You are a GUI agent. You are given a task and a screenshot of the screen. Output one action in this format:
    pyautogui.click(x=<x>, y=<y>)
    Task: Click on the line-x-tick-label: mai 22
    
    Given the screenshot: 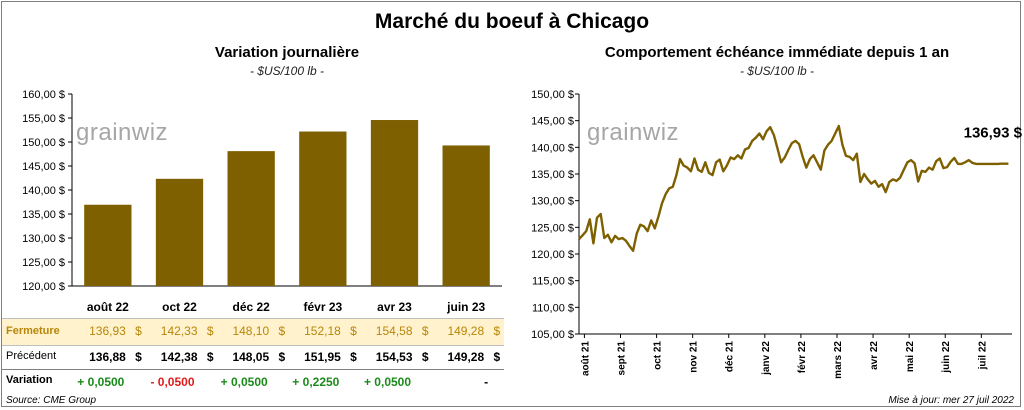 What is the action you would take?
    pyautogui.click(x=910, y=357)
    